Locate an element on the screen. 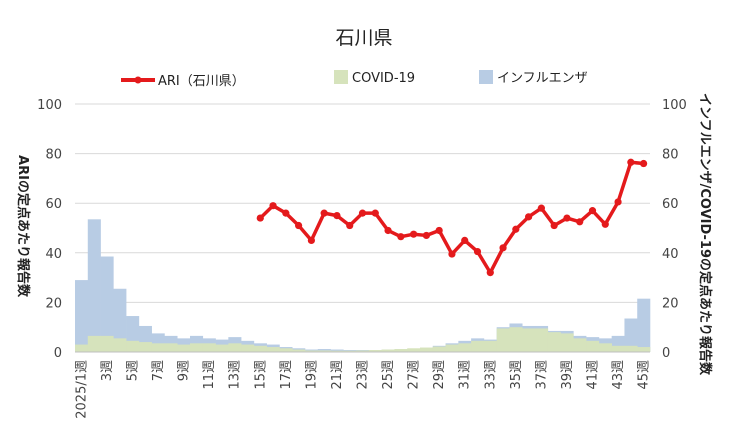 This screenshot has height=442, width=729. chart-title: 石川県 is located at coordinates (363, 38).